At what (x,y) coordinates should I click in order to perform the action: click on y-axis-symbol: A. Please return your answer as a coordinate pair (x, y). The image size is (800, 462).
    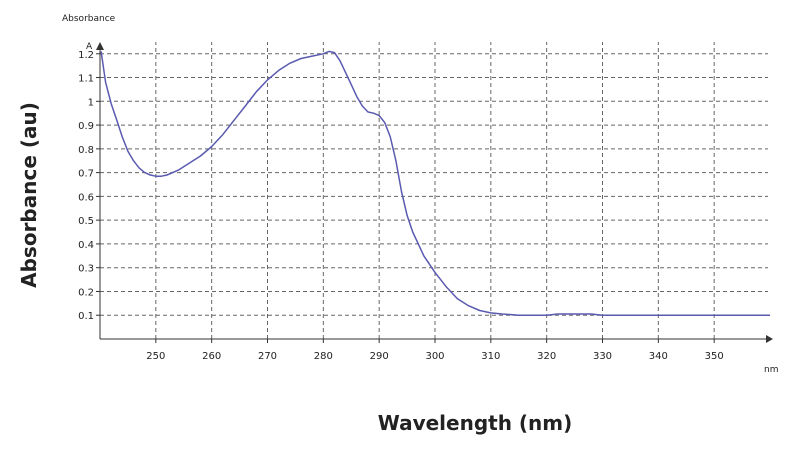
    Looking at the image, I should click on (89, 47).